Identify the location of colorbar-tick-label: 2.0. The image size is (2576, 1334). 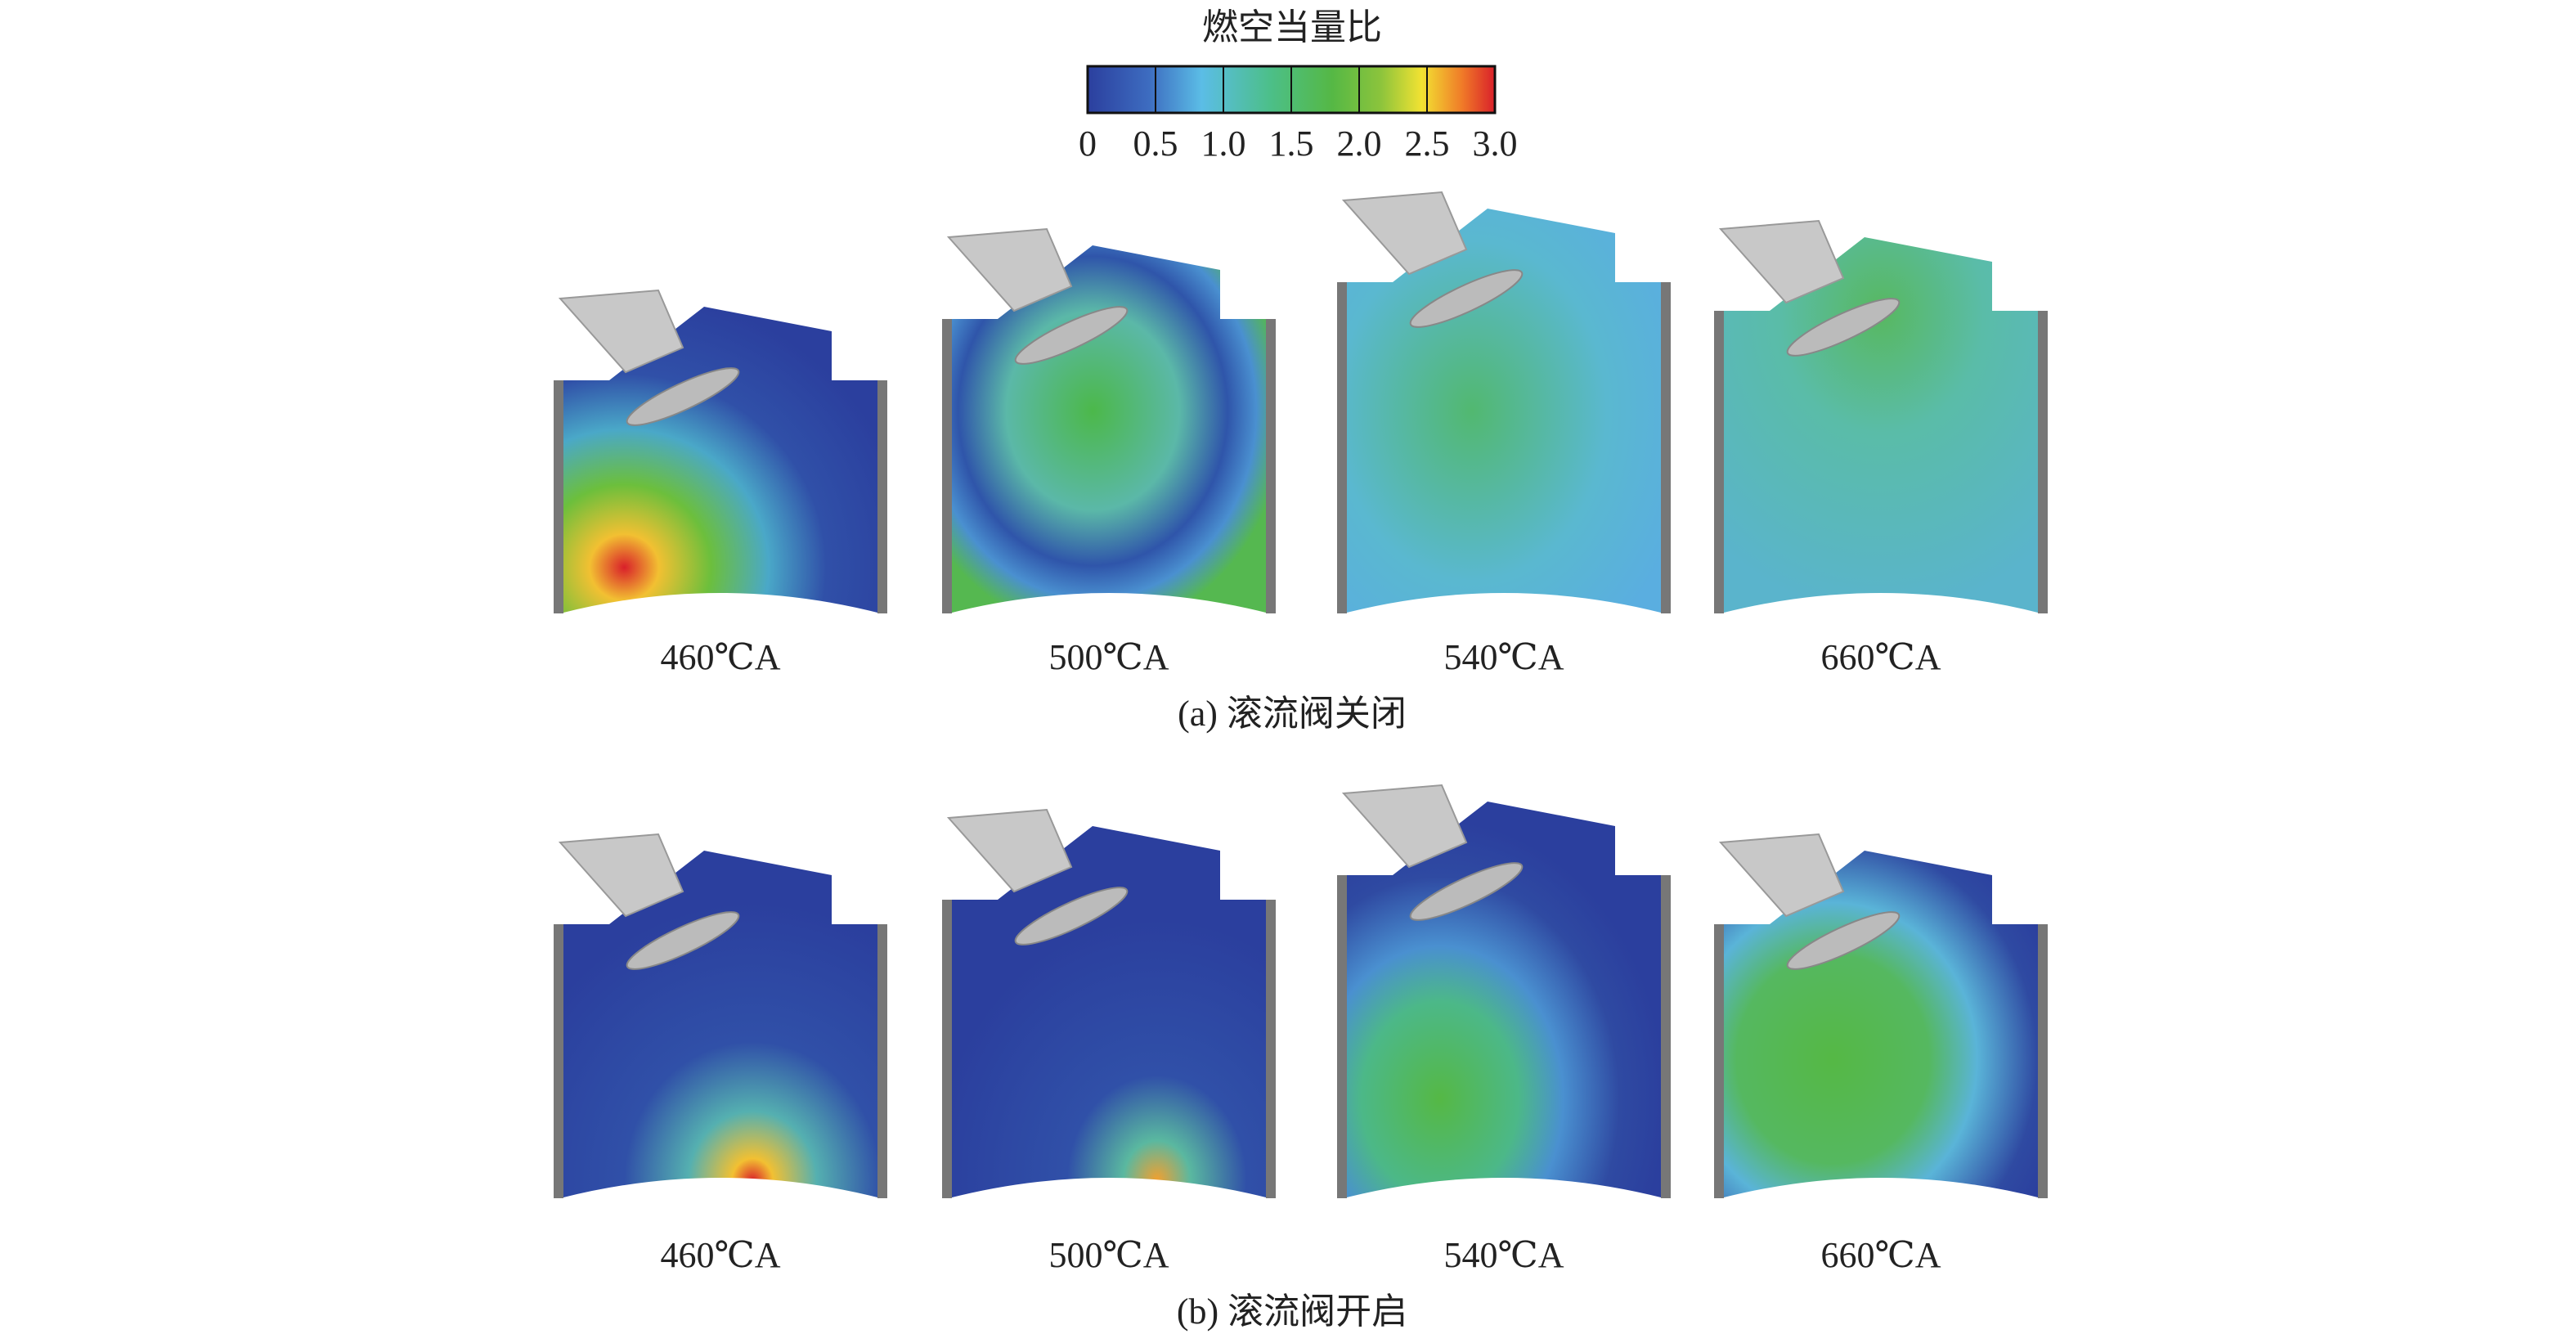
(1359, 144).